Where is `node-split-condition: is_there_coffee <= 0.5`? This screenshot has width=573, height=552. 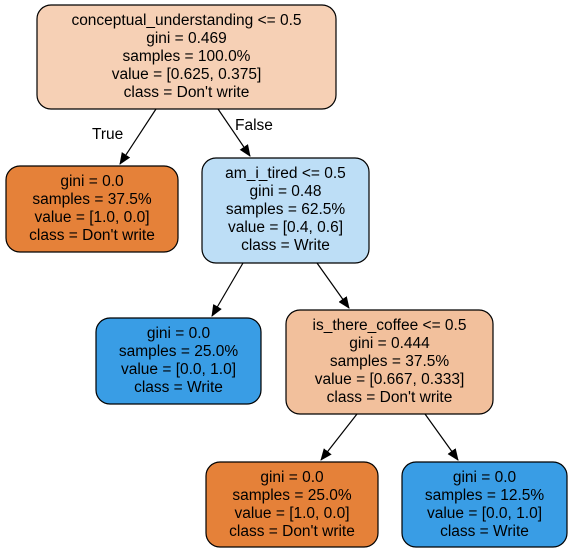 node-split-condition: is_there_coffee <= 0.5 is located at coordinates (390, 325).